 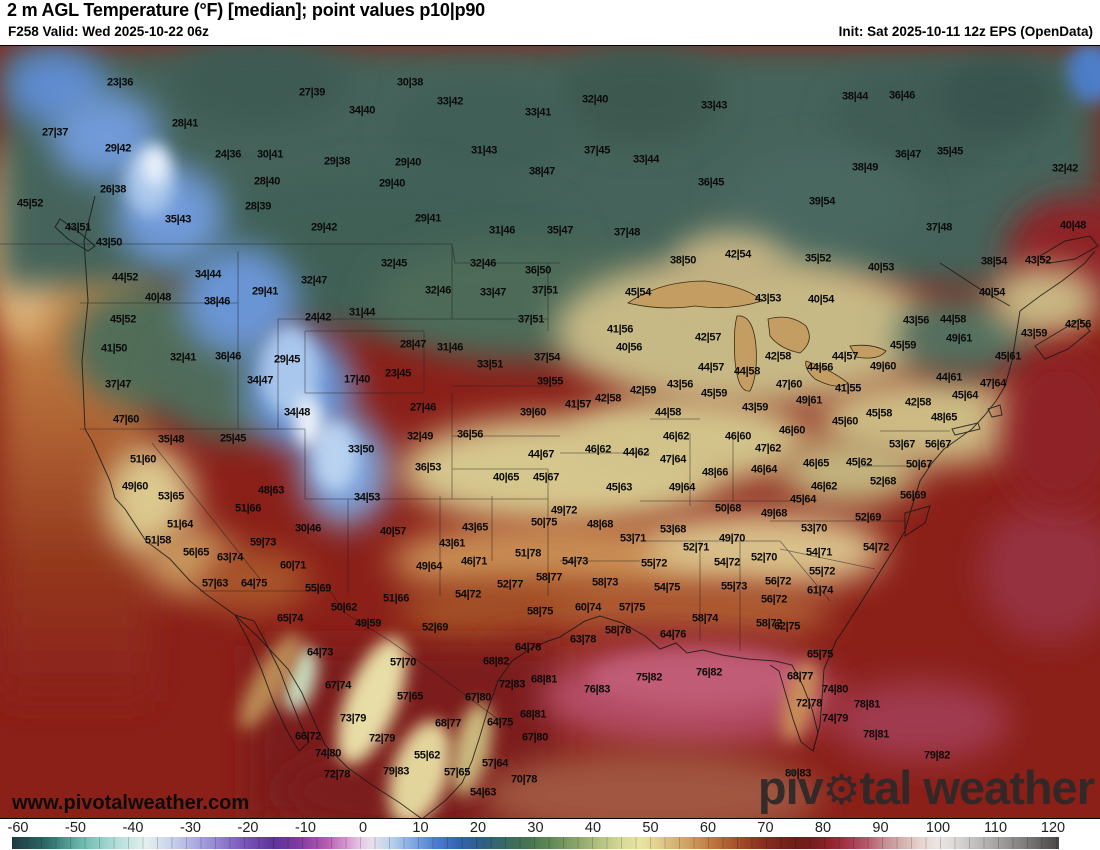 I want to click on ontario-patch, so click(x=820, y=201).